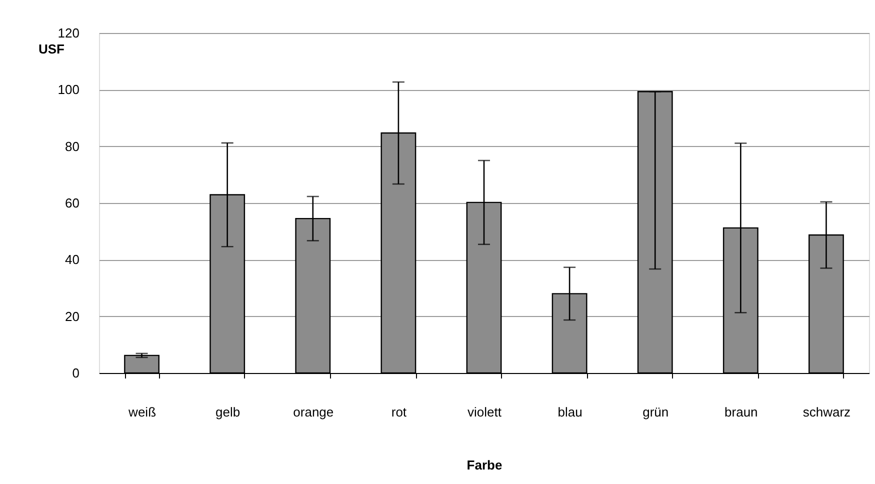  Describe the element at coordinates (313, 412) in the screenshot. I see `x-tick-label: orange` at that location.